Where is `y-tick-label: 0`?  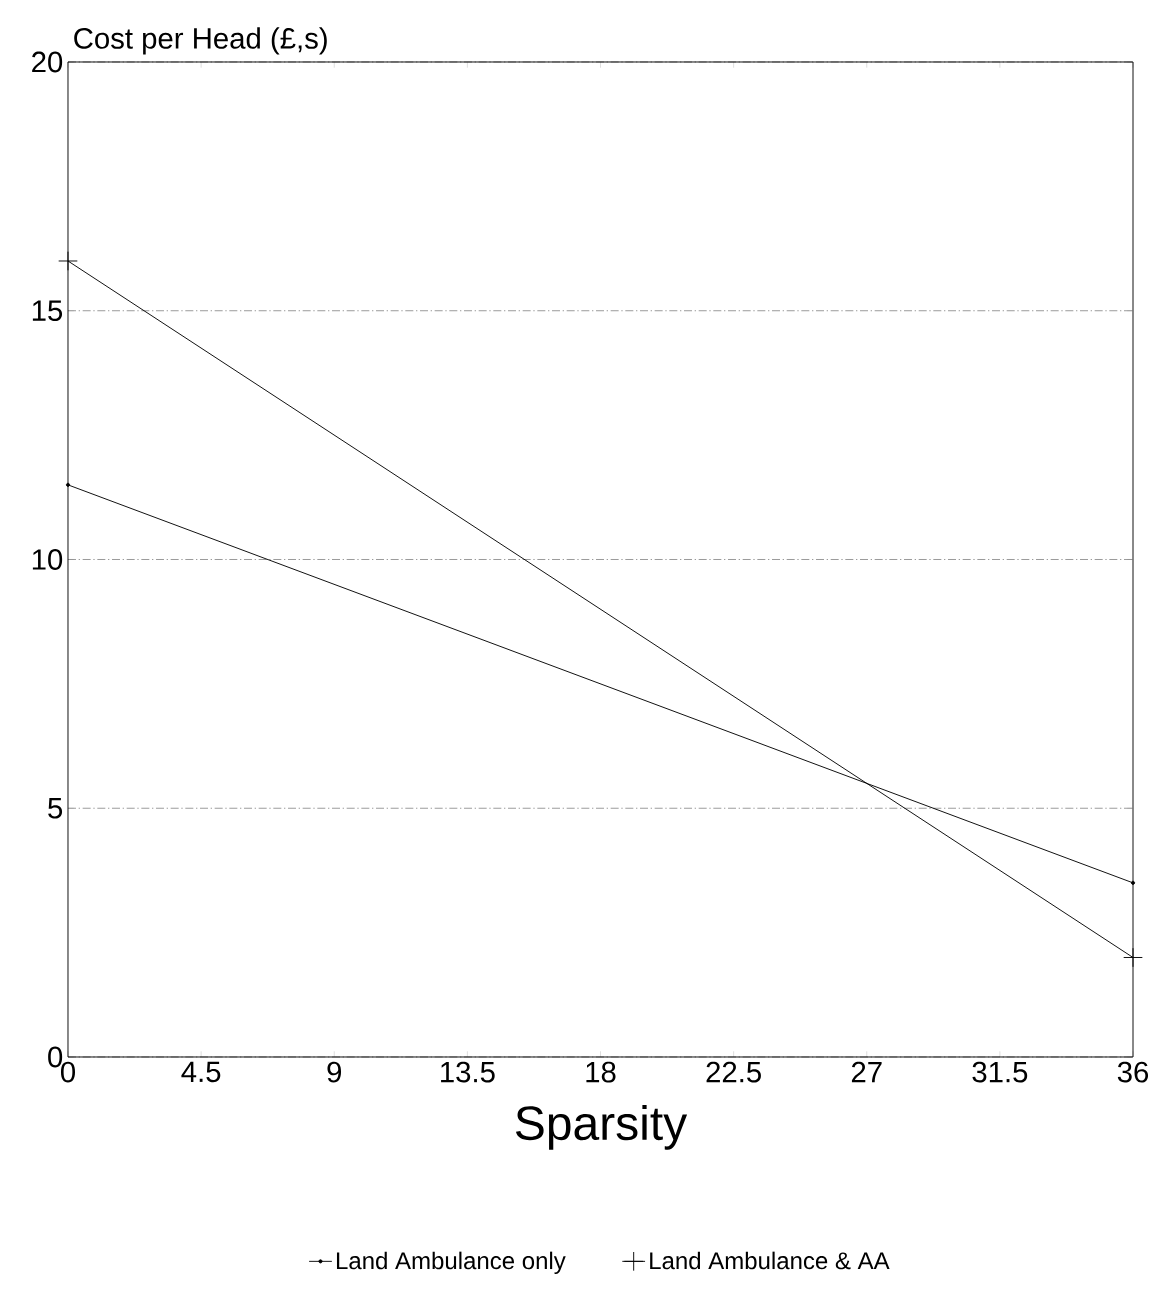
y-tick-label: 0 is located at coordinates (55, 1057).